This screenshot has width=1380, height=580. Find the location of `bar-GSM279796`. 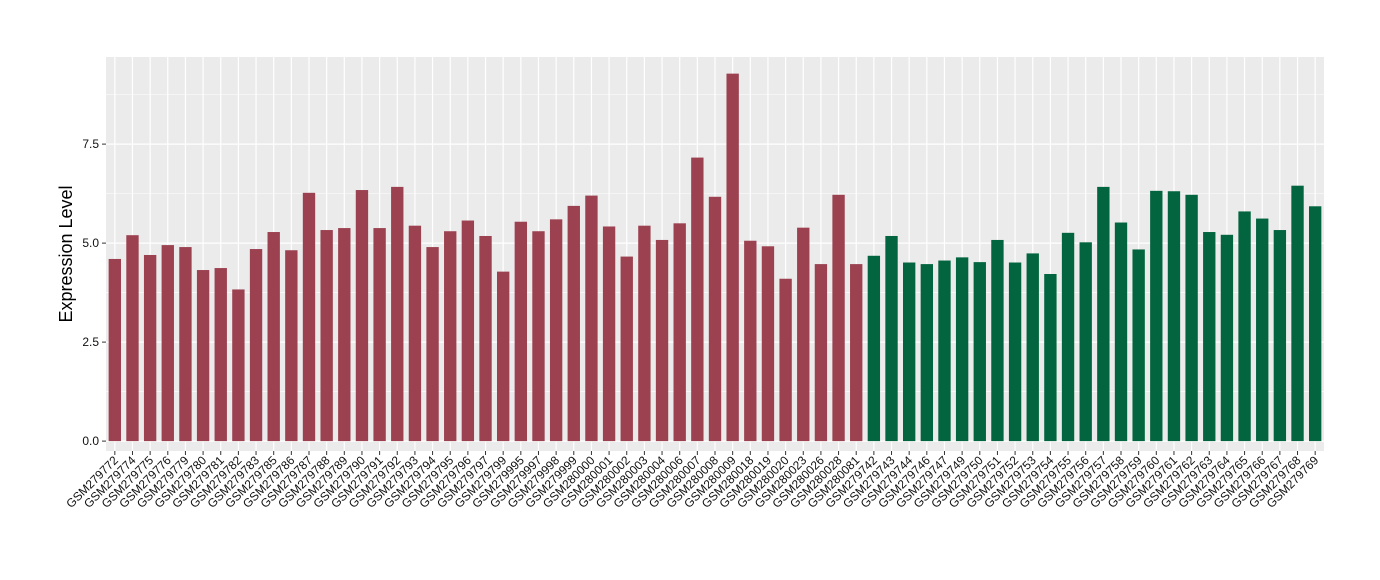

bar-GSM279796 is located at coordinates (468, 331).